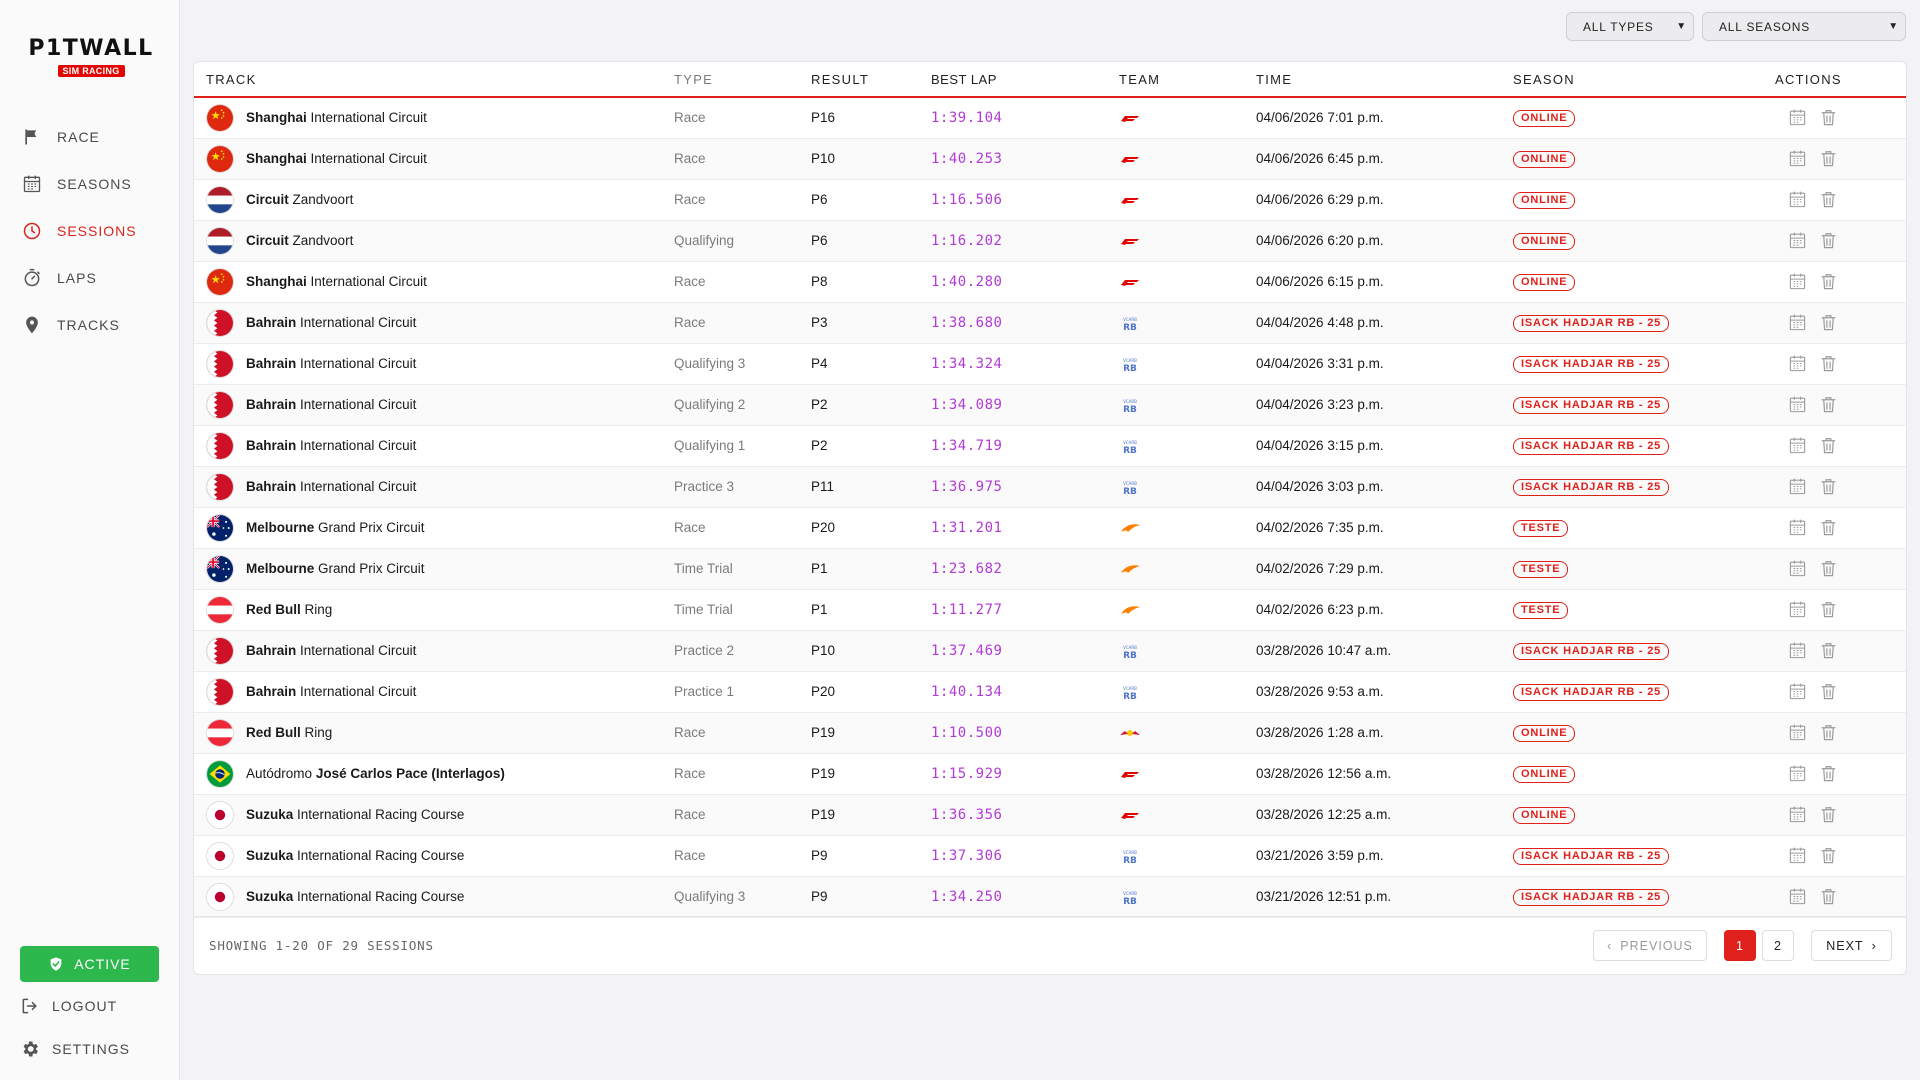 This screenshot has width=1920, height=1080. I want to click on sidebar-item-seasons: SEASONS, so click(97, 183).